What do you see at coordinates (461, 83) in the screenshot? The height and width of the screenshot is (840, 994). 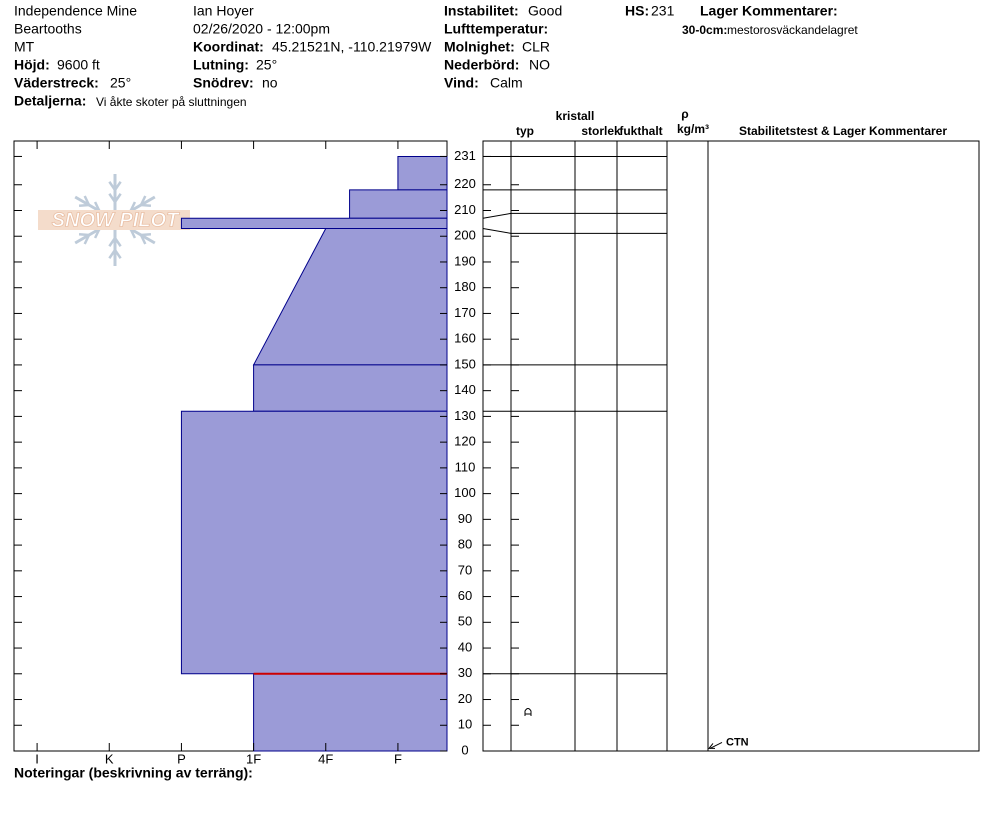 I see `field-label: Vind:` at bounding box center [461, 83].